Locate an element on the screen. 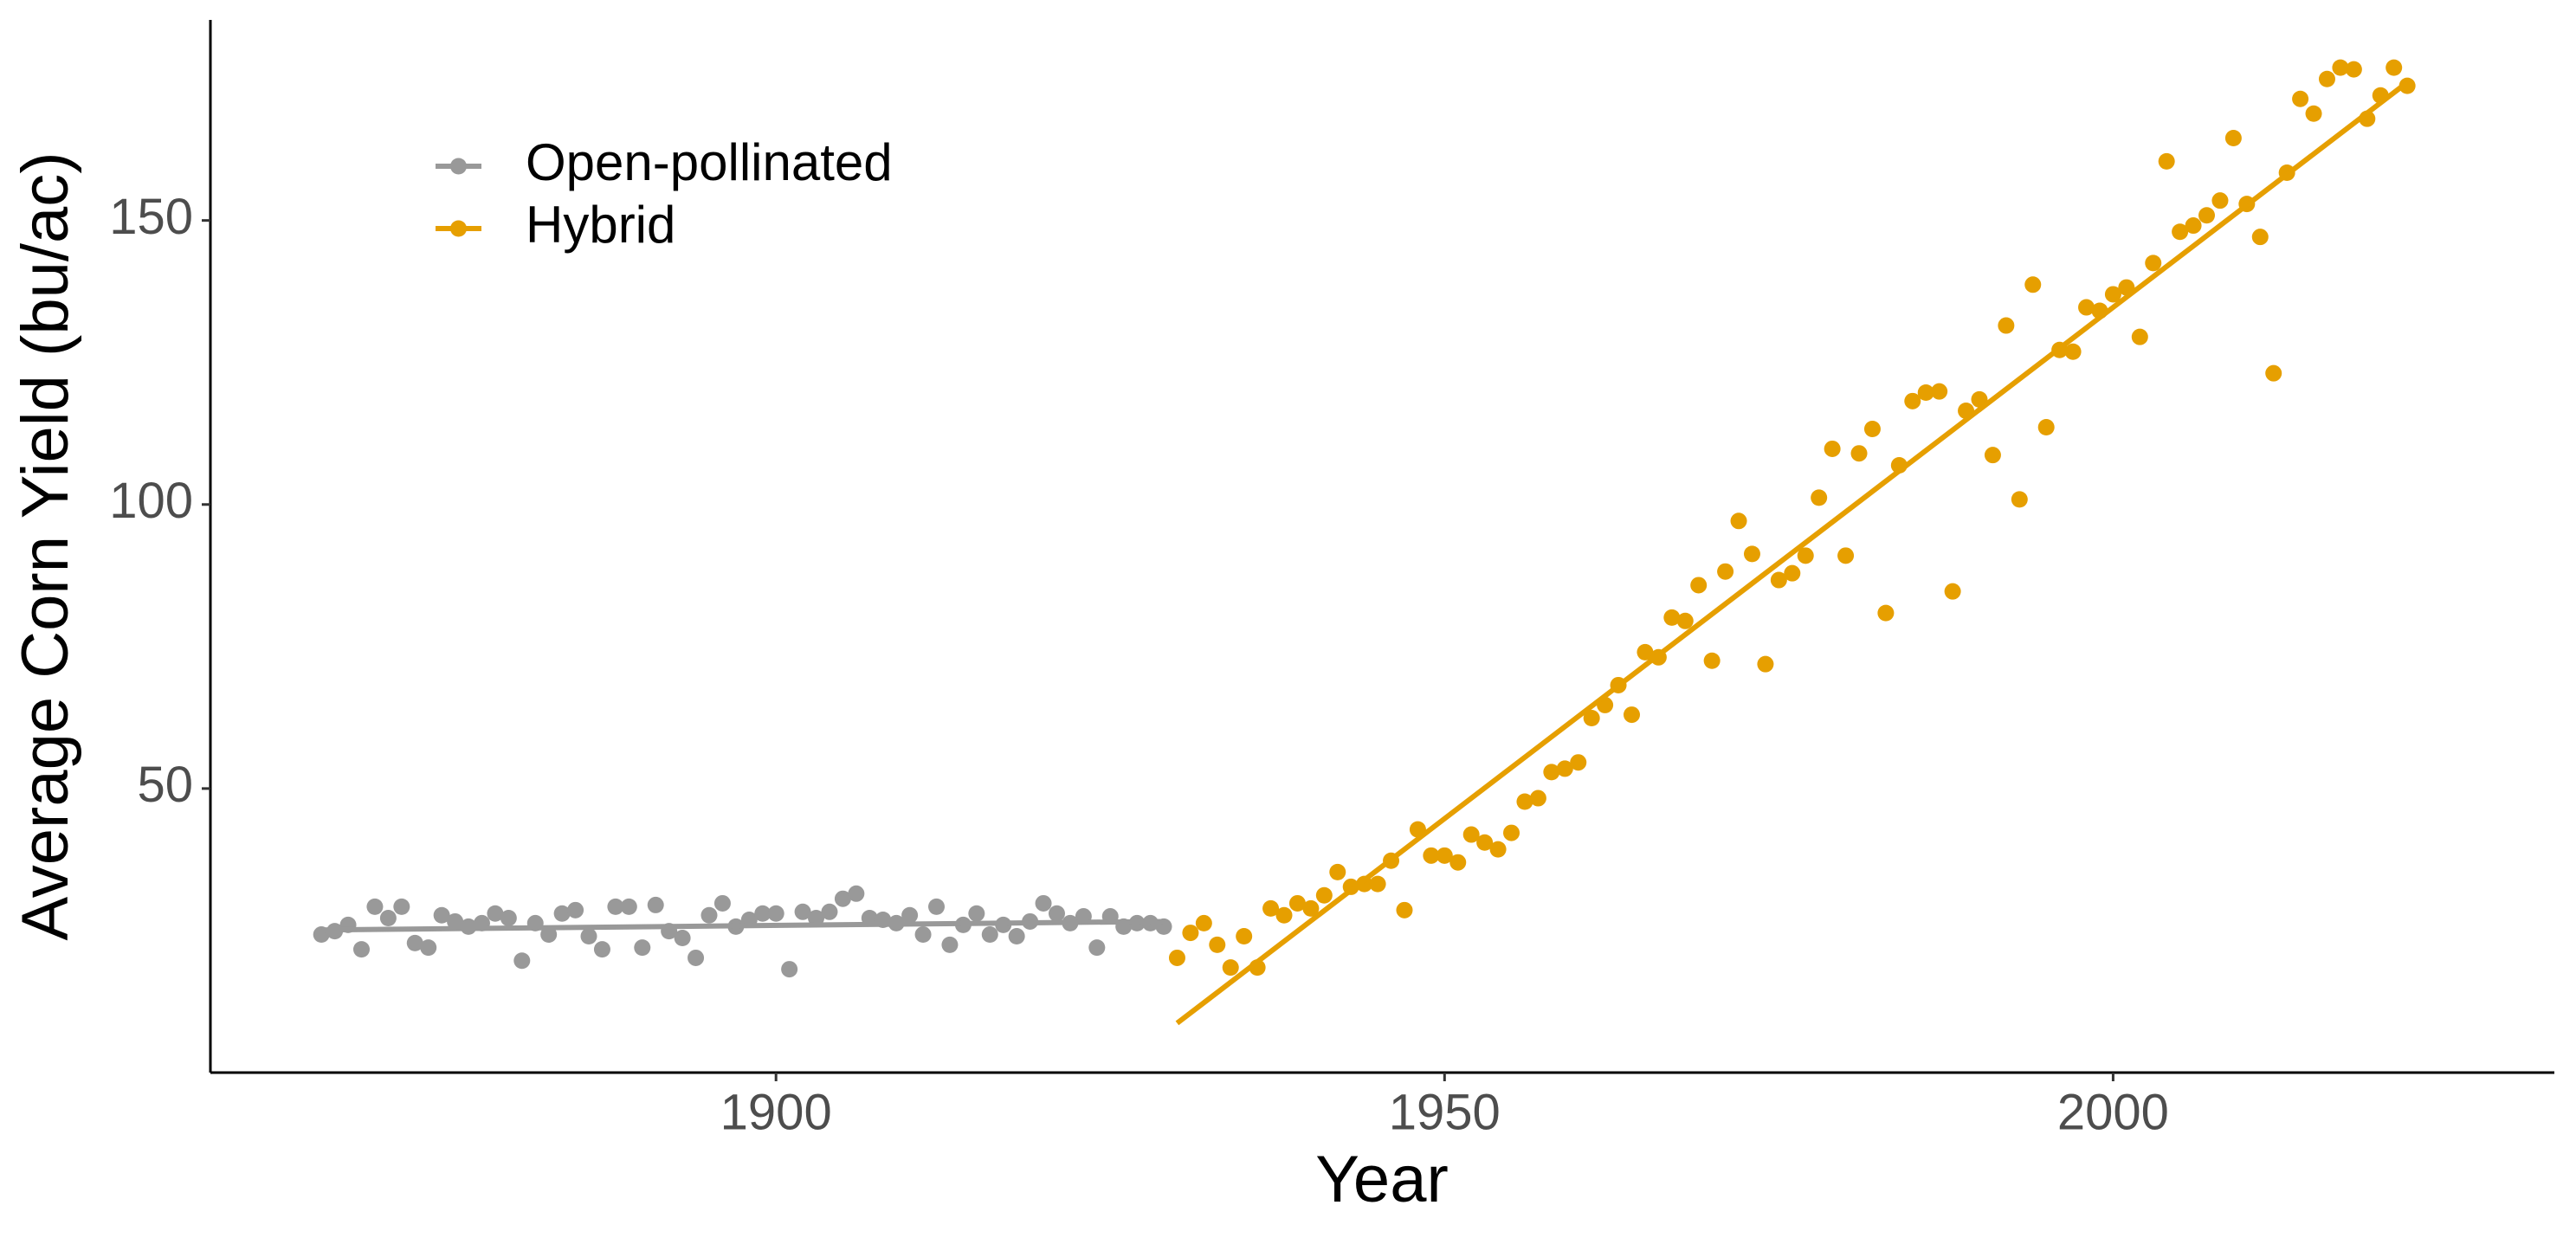 The height and width of the screenshot is (1244, 2576). y-axis-title: Average Corn Yield (bu/ac) is located at coordinates (45, 545).